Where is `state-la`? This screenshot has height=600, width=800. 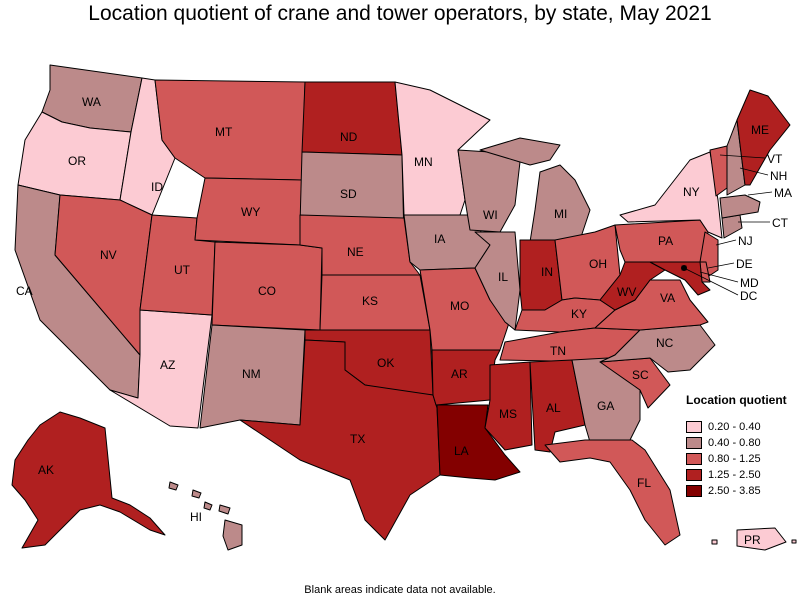
state-la is located at coordinates (478, 442).